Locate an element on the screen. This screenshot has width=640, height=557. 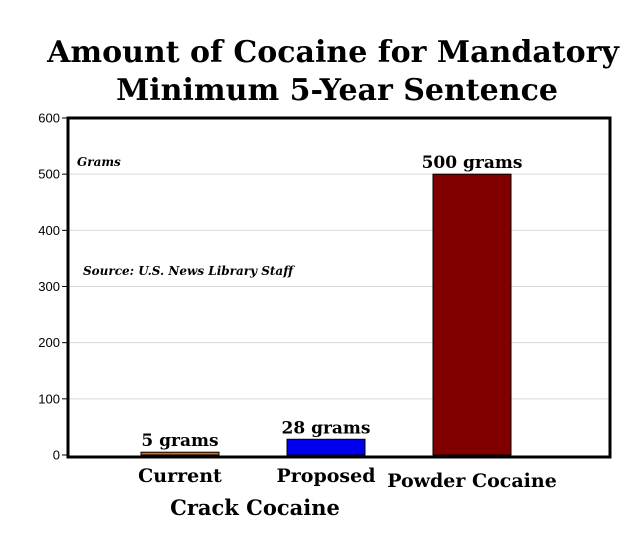
source-note: Source: U.S. News Library Staff is located at coordinates (189, 271).